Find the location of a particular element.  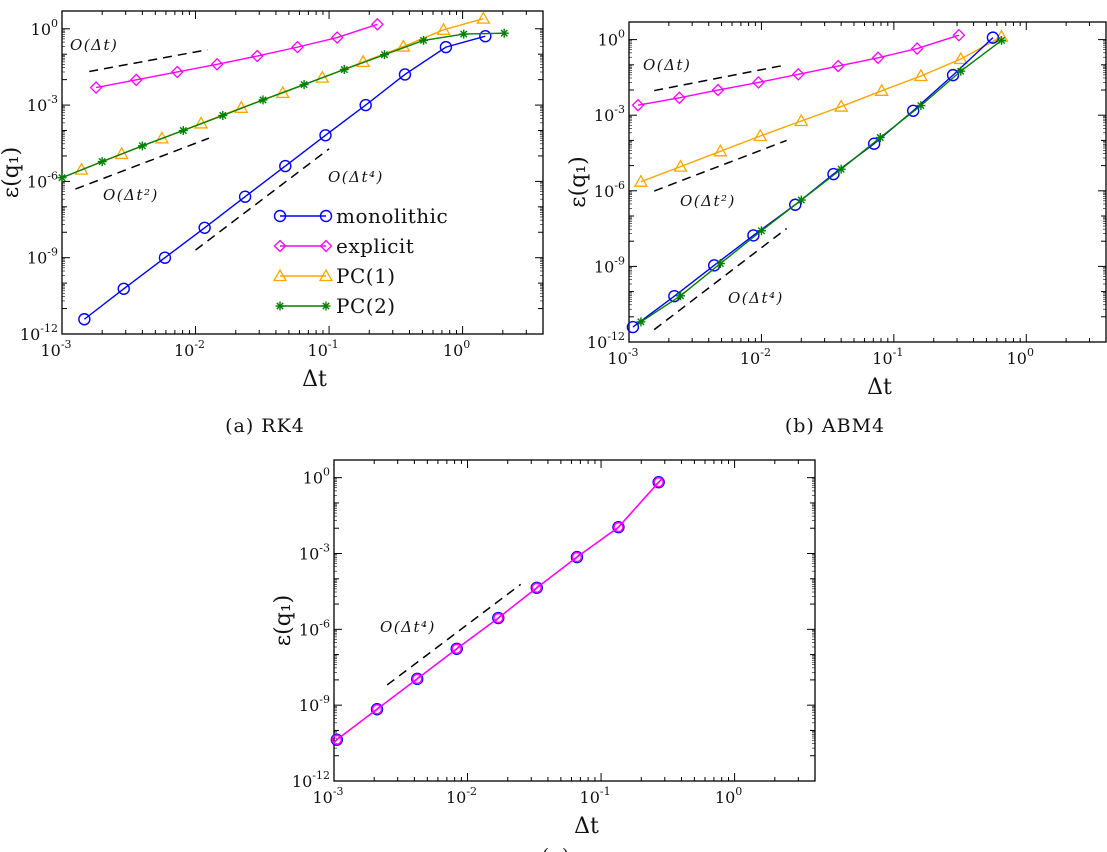

y-tick-label: 10⁻¹² is located at coordinates (606, 341).